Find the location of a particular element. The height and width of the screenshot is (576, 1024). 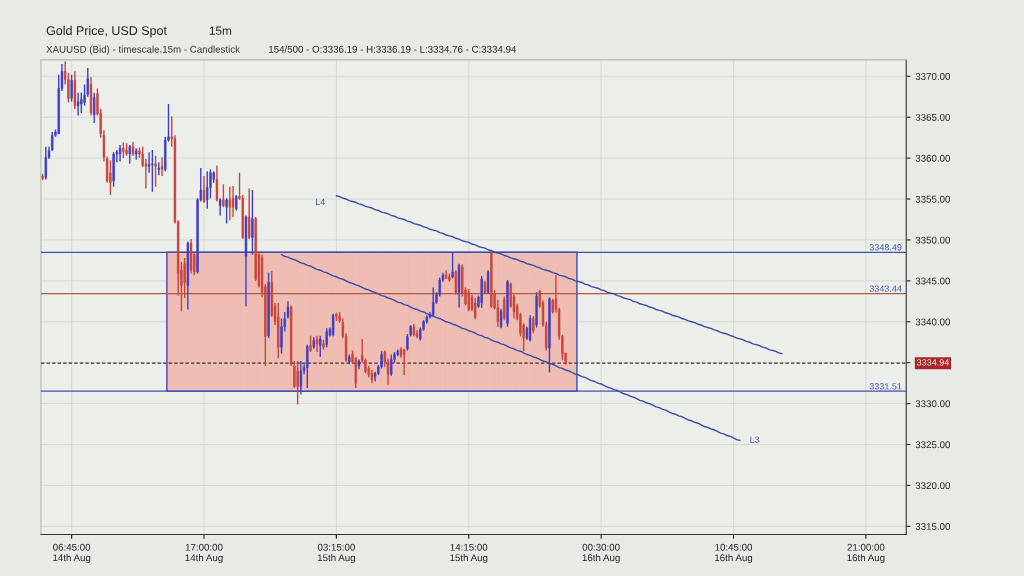

text: 154/500 - O:3336.19 - H:3336.19 - L:3334.76 - C:3334.94 is located at coordinates (393, 49).